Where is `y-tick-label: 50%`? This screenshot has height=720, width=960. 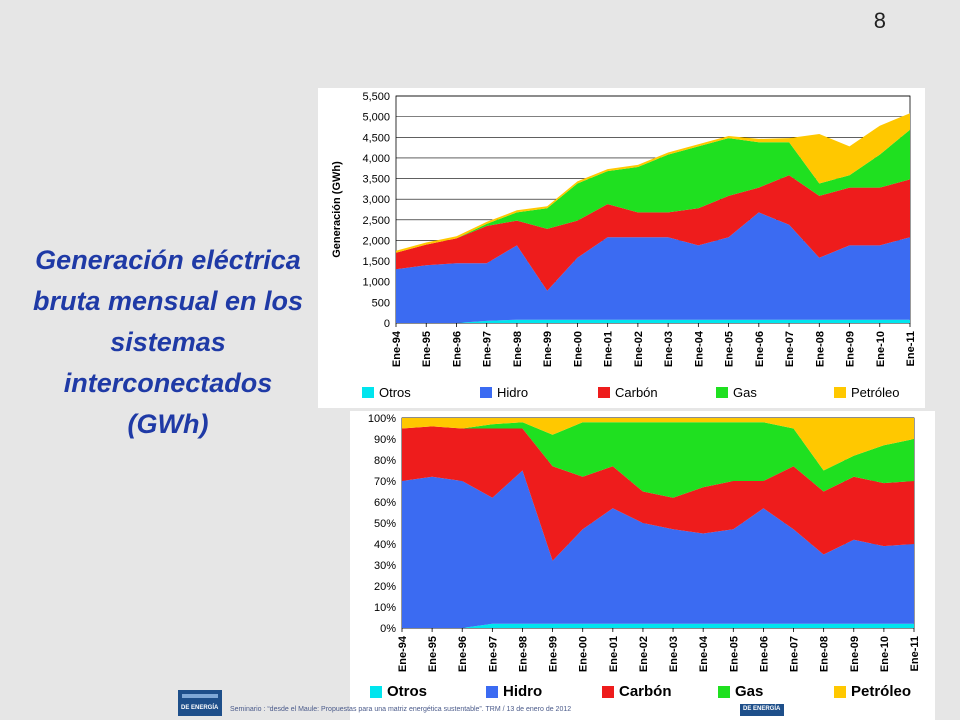
y-tick-label: 50% is located at coordinates (385, 524).